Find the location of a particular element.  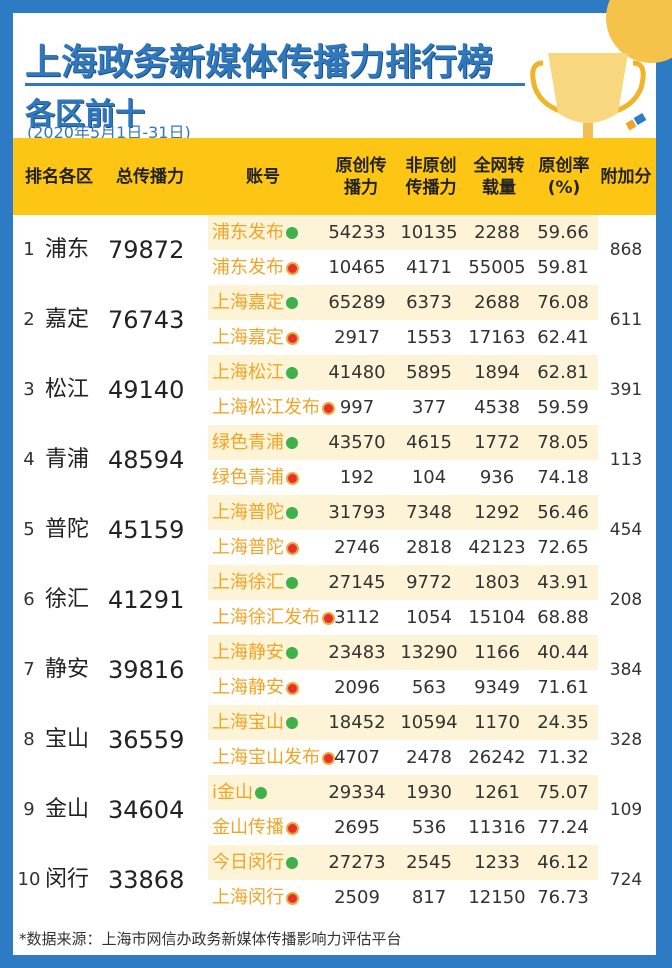

rate-value: 68.88 is located at coordinates (563, 617).